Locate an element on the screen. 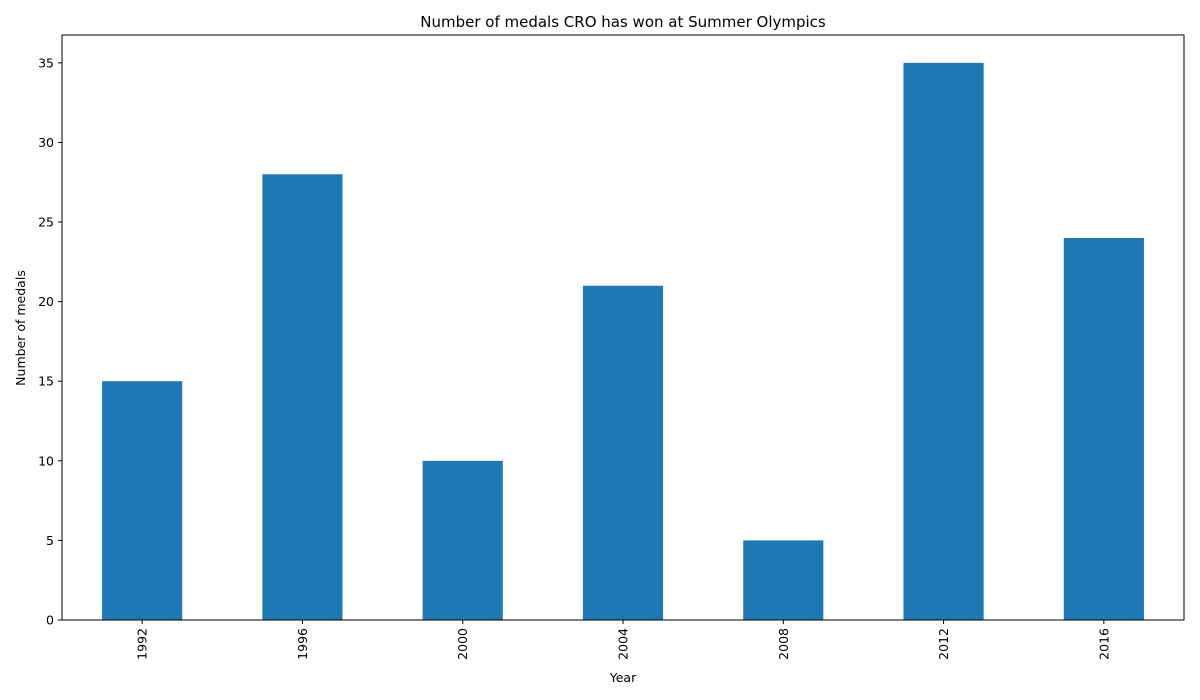  y-tick-label: 25 is located at coordinates (46, 222).